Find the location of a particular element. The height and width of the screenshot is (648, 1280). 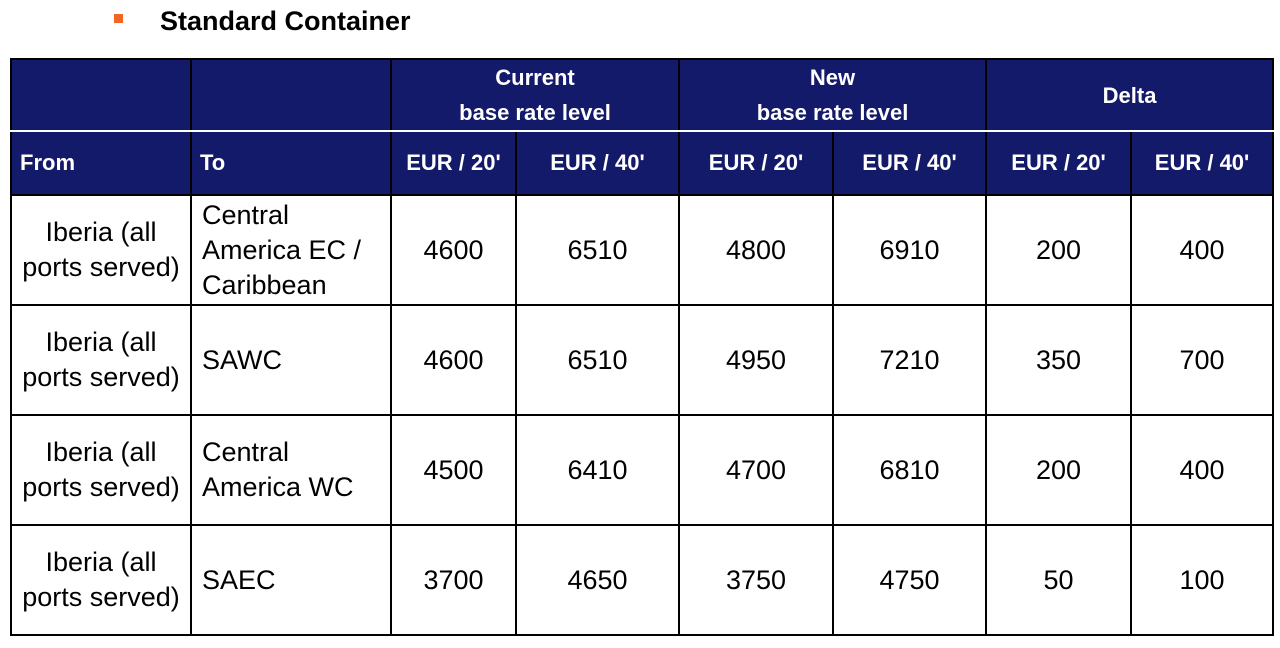

to-cell: Central America EC / Caribbean is located at coordinates (291, 250).